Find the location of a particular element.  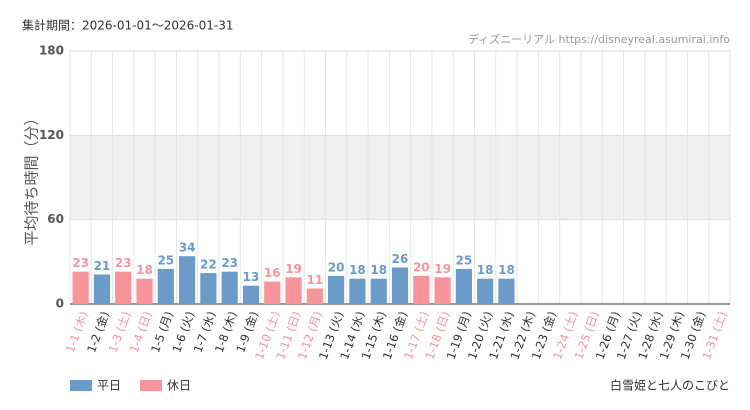

legend-label: 休日 is located at coordinates (179, 386).